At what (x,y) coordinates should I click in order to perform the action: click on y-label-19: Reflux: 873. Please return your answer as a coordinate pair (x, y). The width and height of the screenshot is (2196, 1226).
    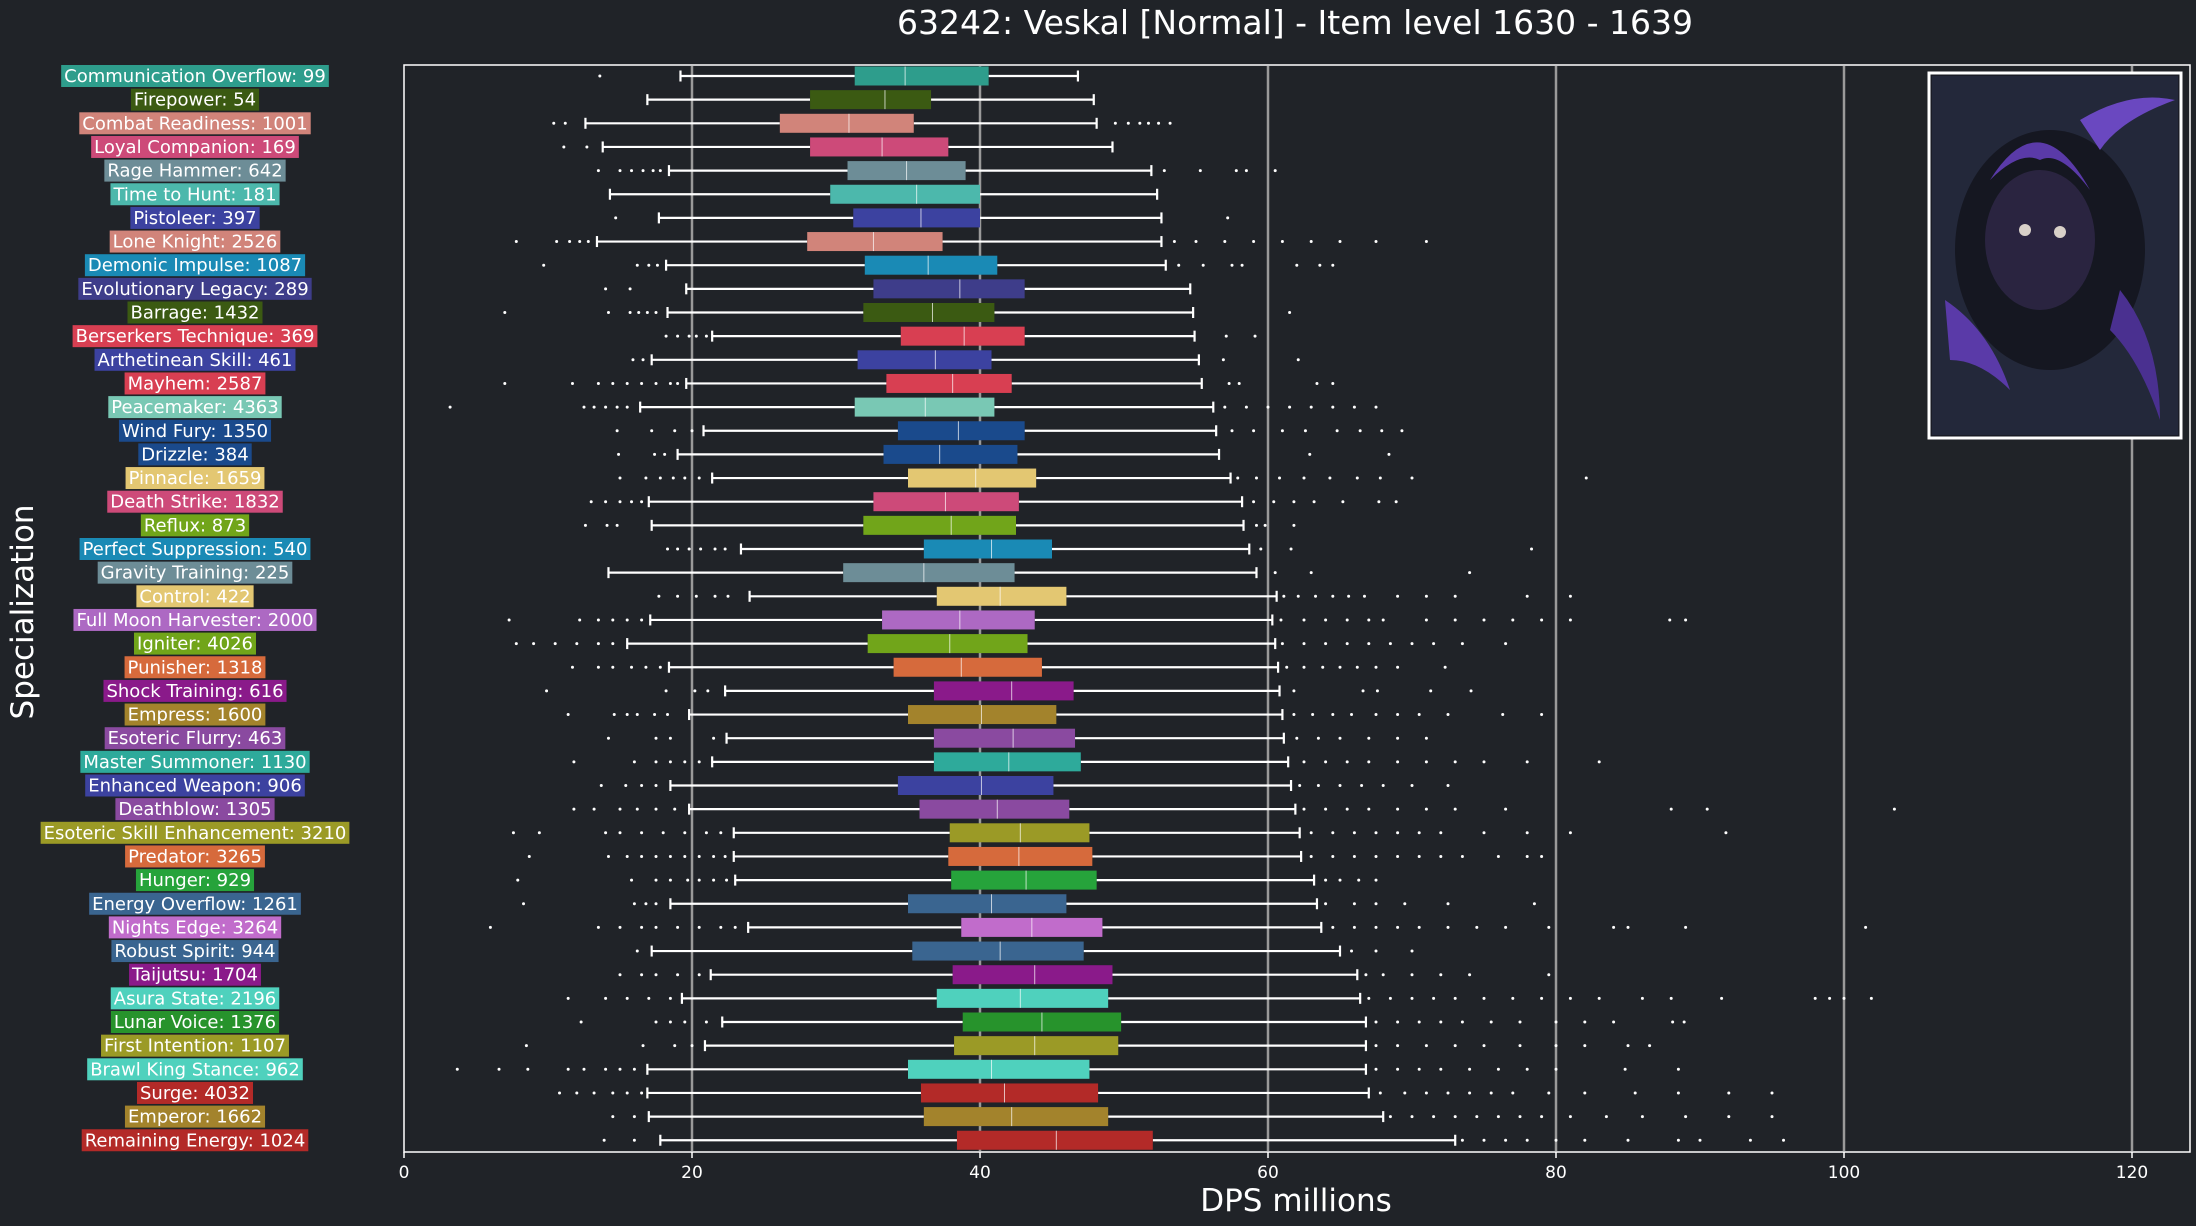
    Looking at the image, I should click on (195, 525).